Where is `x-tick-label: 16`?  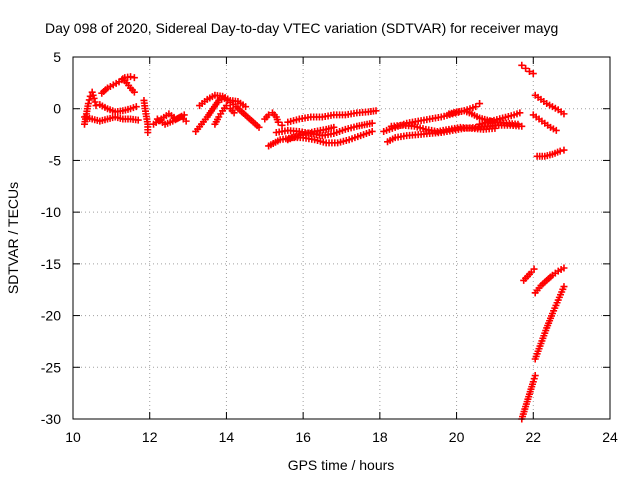 x-tick-label: 16 is located at coordinates (303, 437).